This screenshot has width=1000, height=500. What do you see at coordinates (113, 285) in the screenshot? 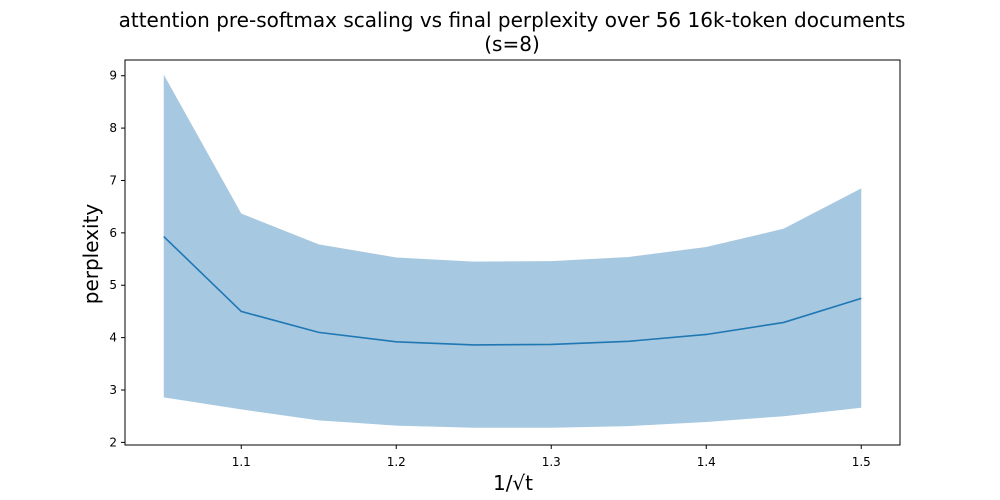
I see `y-tick-label: 5` at bounding box center [113, 285].